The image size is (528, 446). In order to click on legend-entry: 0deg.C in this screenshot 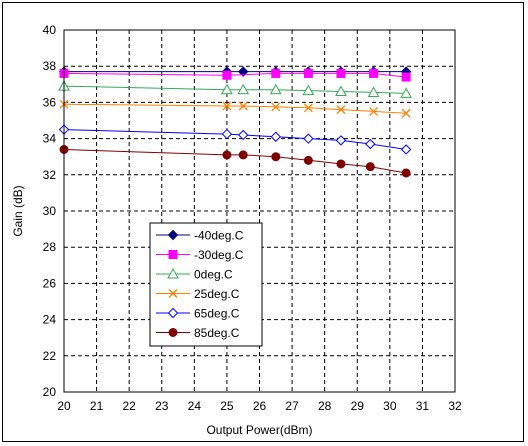, I will do `click(194, 275)`.